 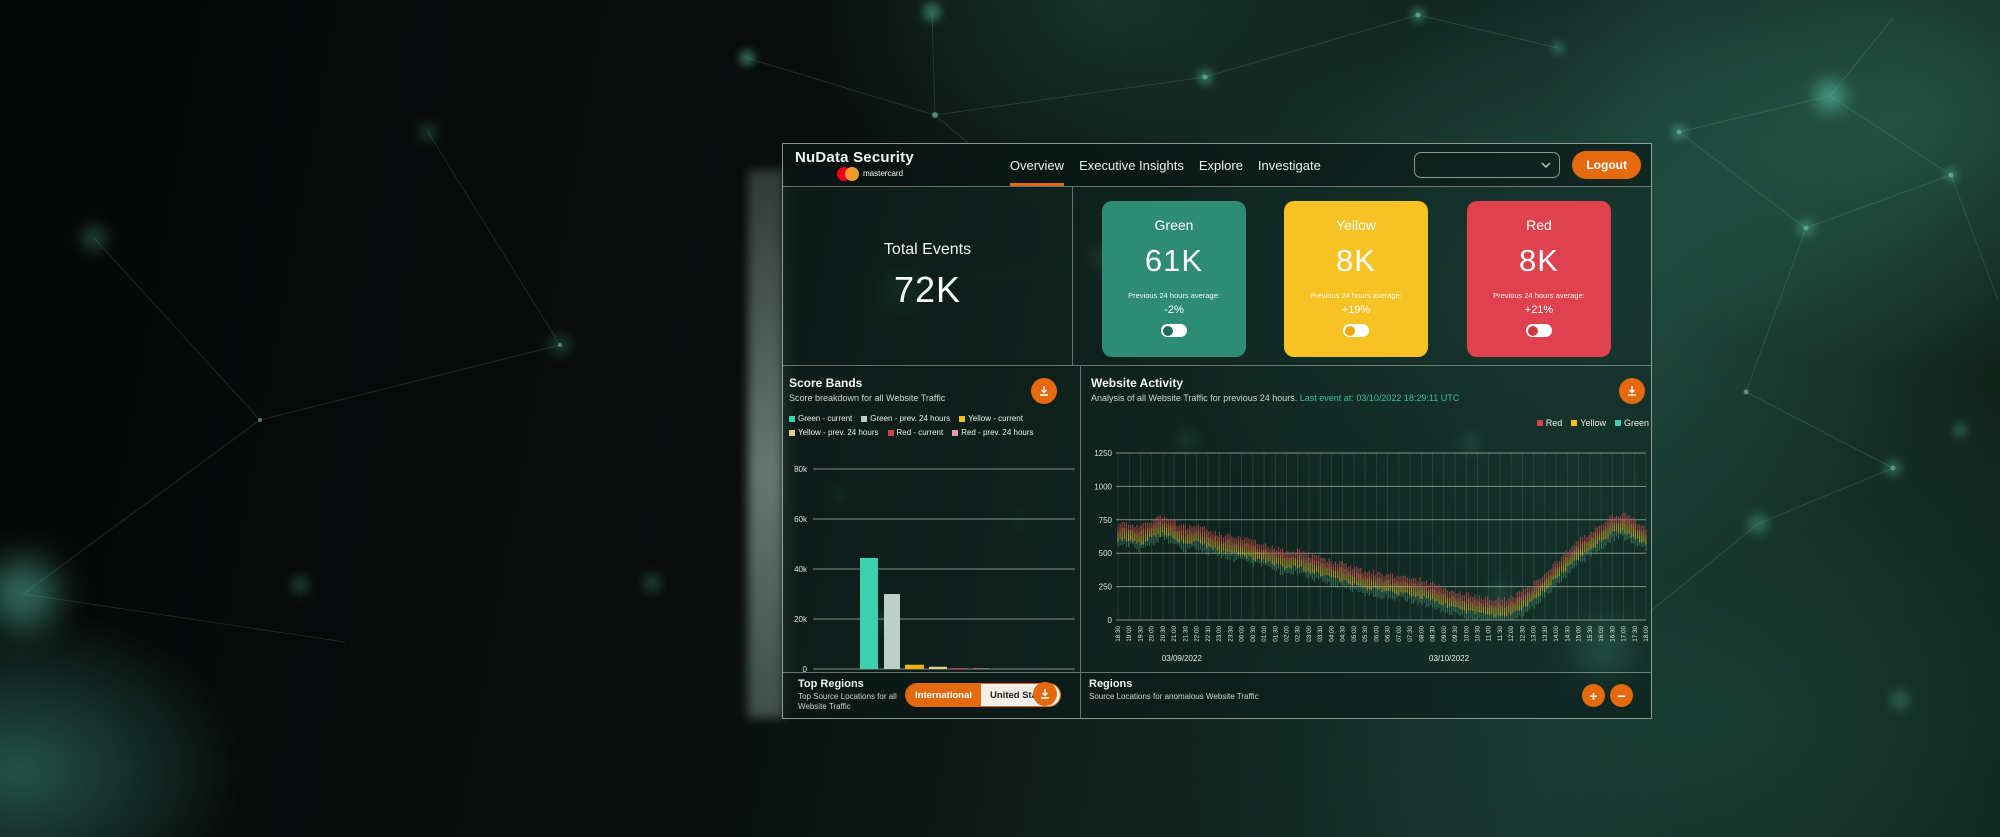 I want to click on svg-text: 0, so click(x=805, y=668).